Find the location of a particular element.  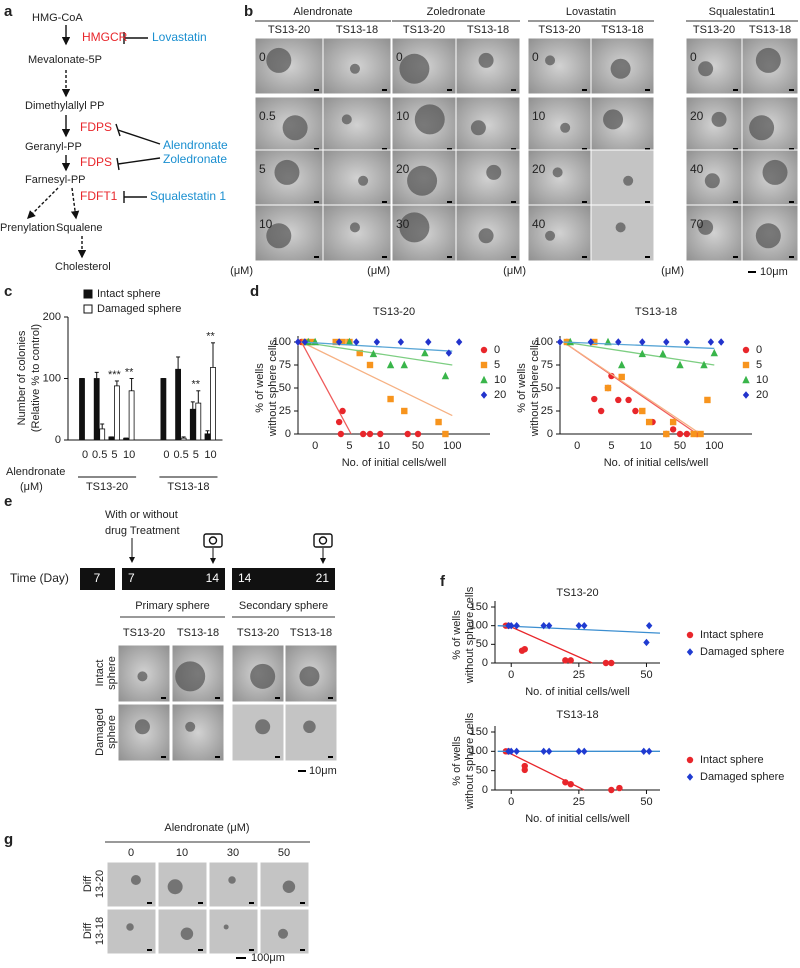

panel-letter: g is located at coordinates (8, 839).